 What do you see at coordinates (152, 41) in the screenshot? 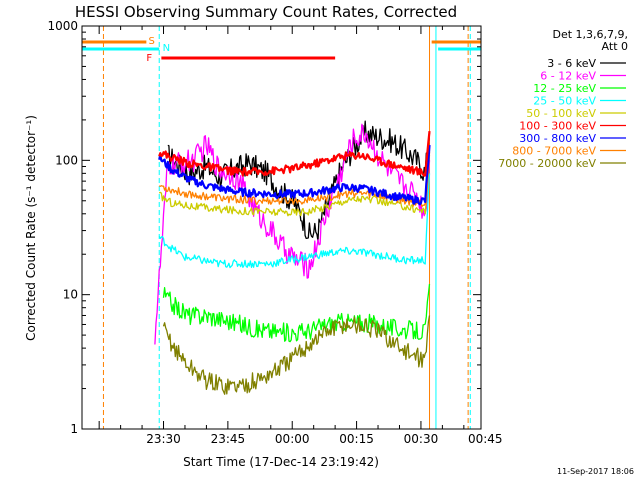
I see `saa-flag-label: S` at bounding box center [152, 41].